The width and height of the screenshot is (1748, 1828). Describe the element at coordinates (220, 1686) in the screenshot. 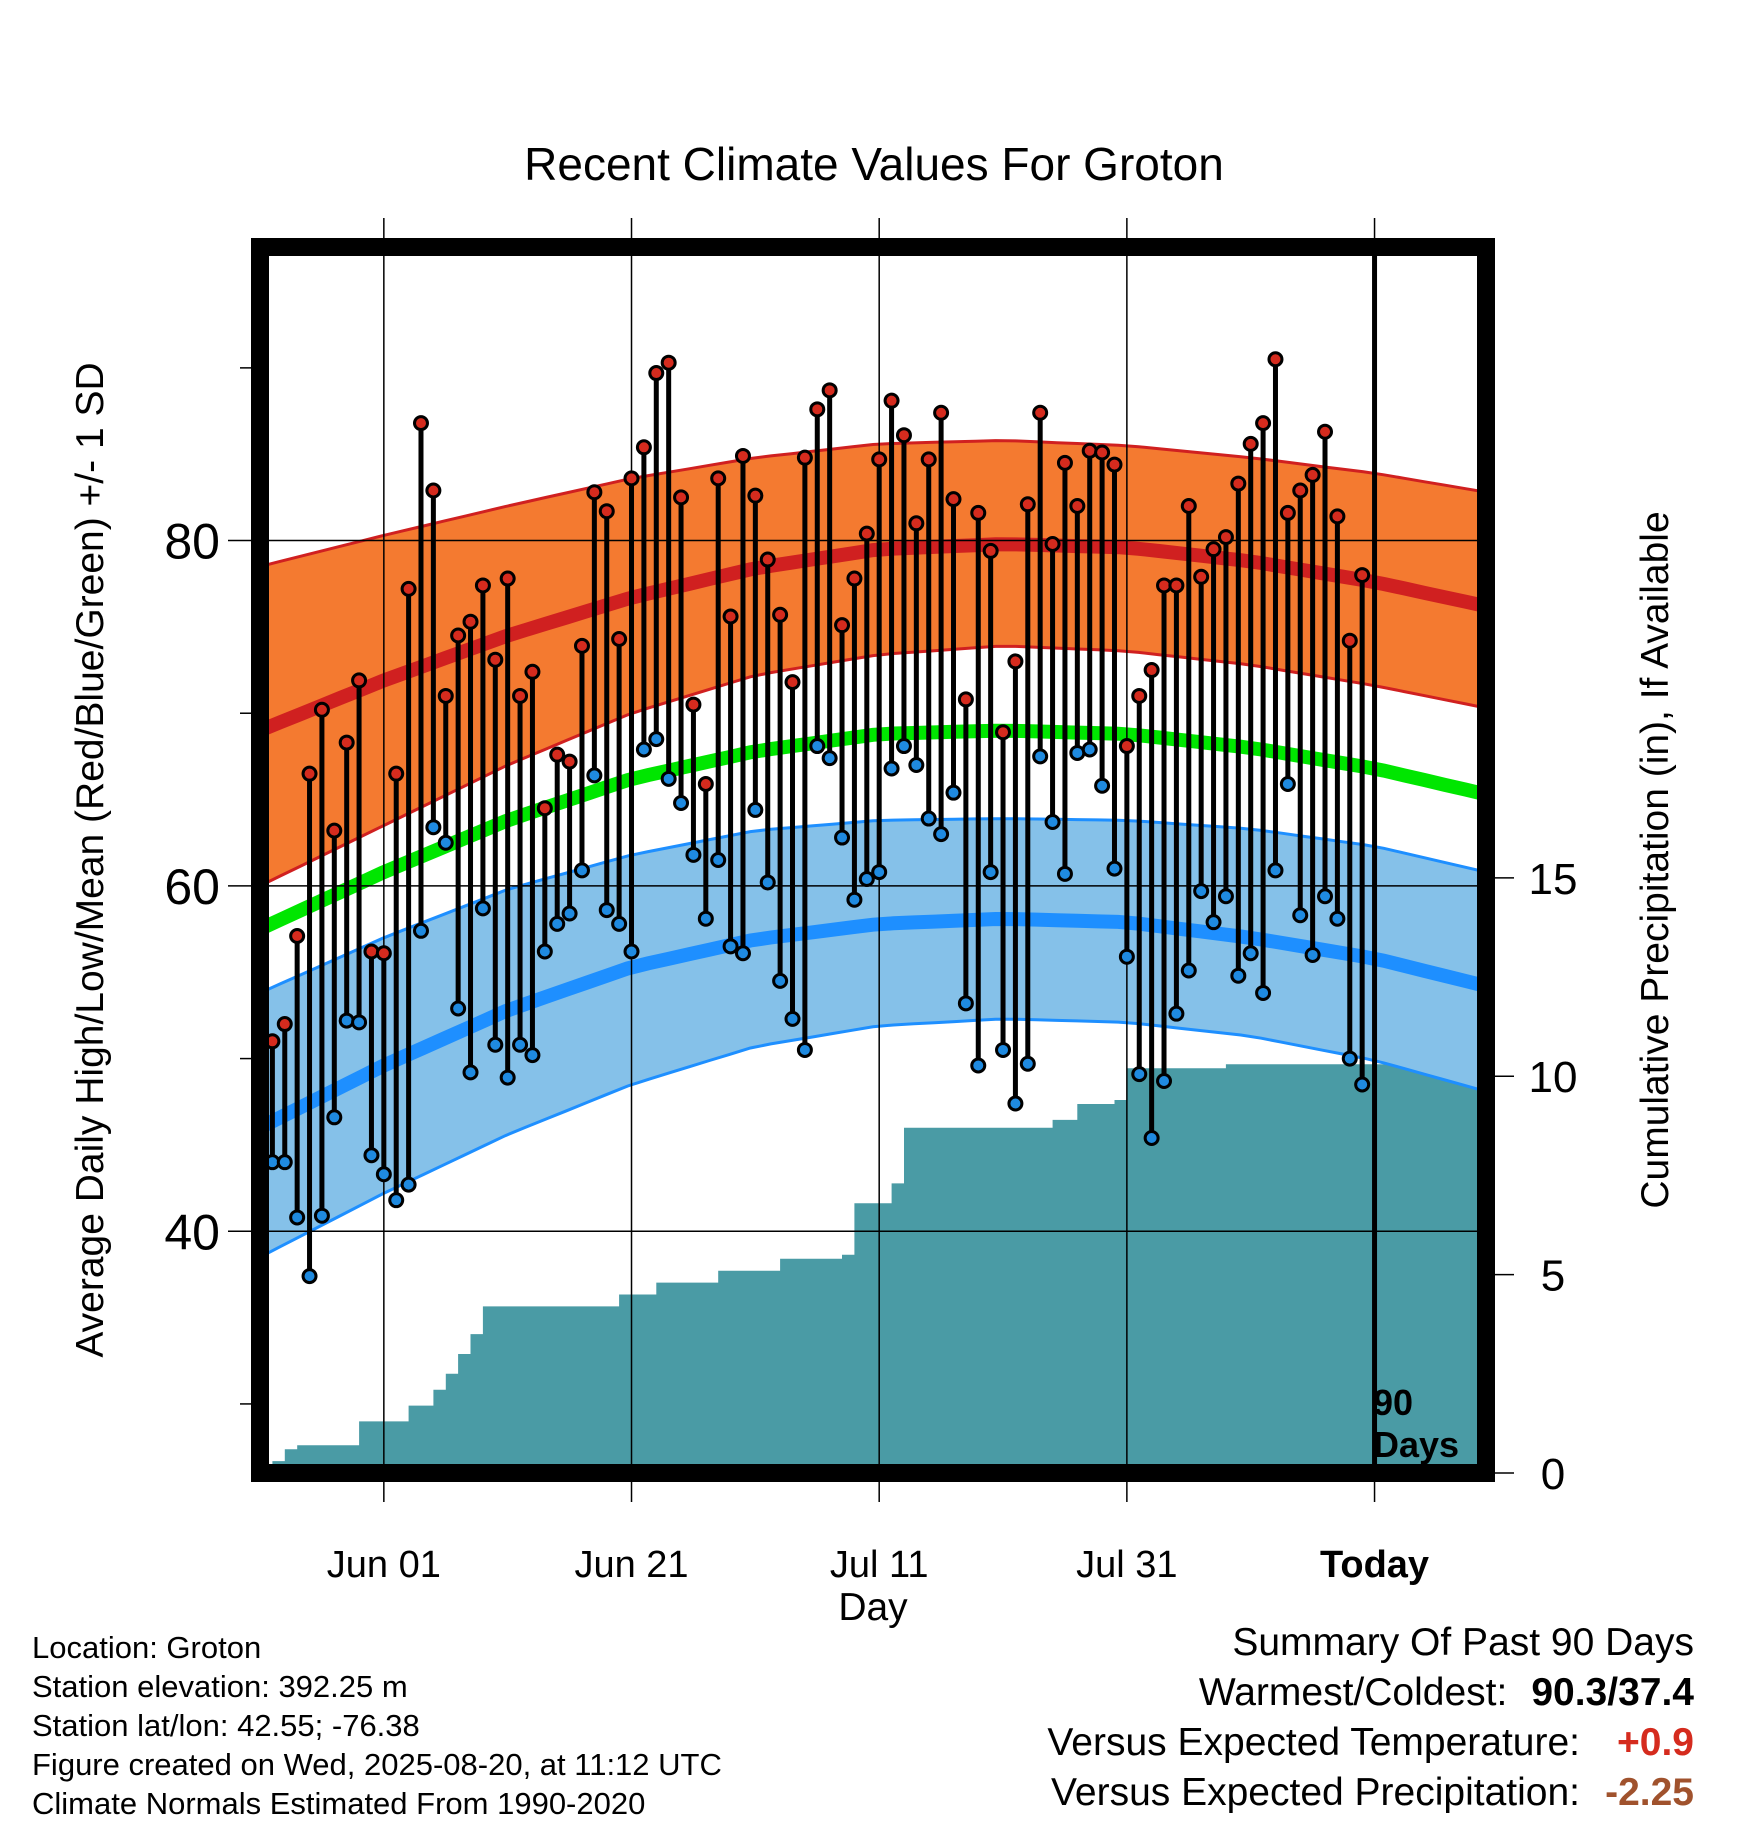

I see `elevation-text: Station elevation: 392.25 m` at that location.